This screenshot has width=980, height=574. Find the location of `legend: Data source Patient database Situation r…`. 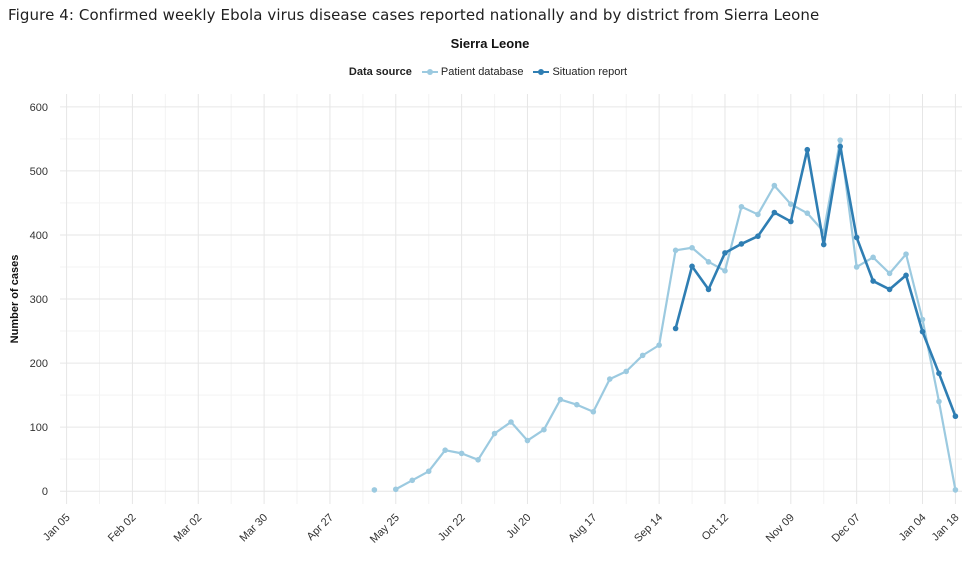

legend: Data source Patient database Situation r… is located at coordinates (490, 72).